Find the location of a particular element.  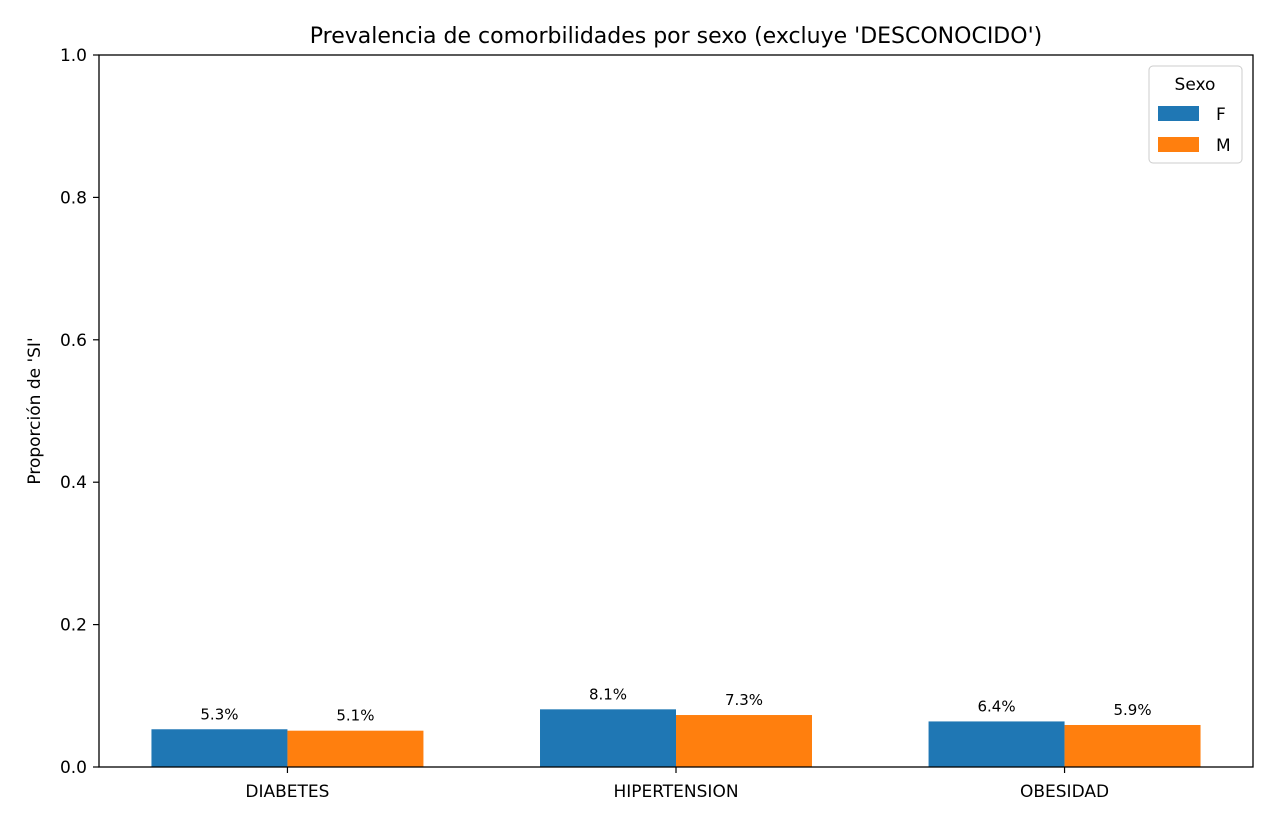

bars is located at coordinates (676, 738).